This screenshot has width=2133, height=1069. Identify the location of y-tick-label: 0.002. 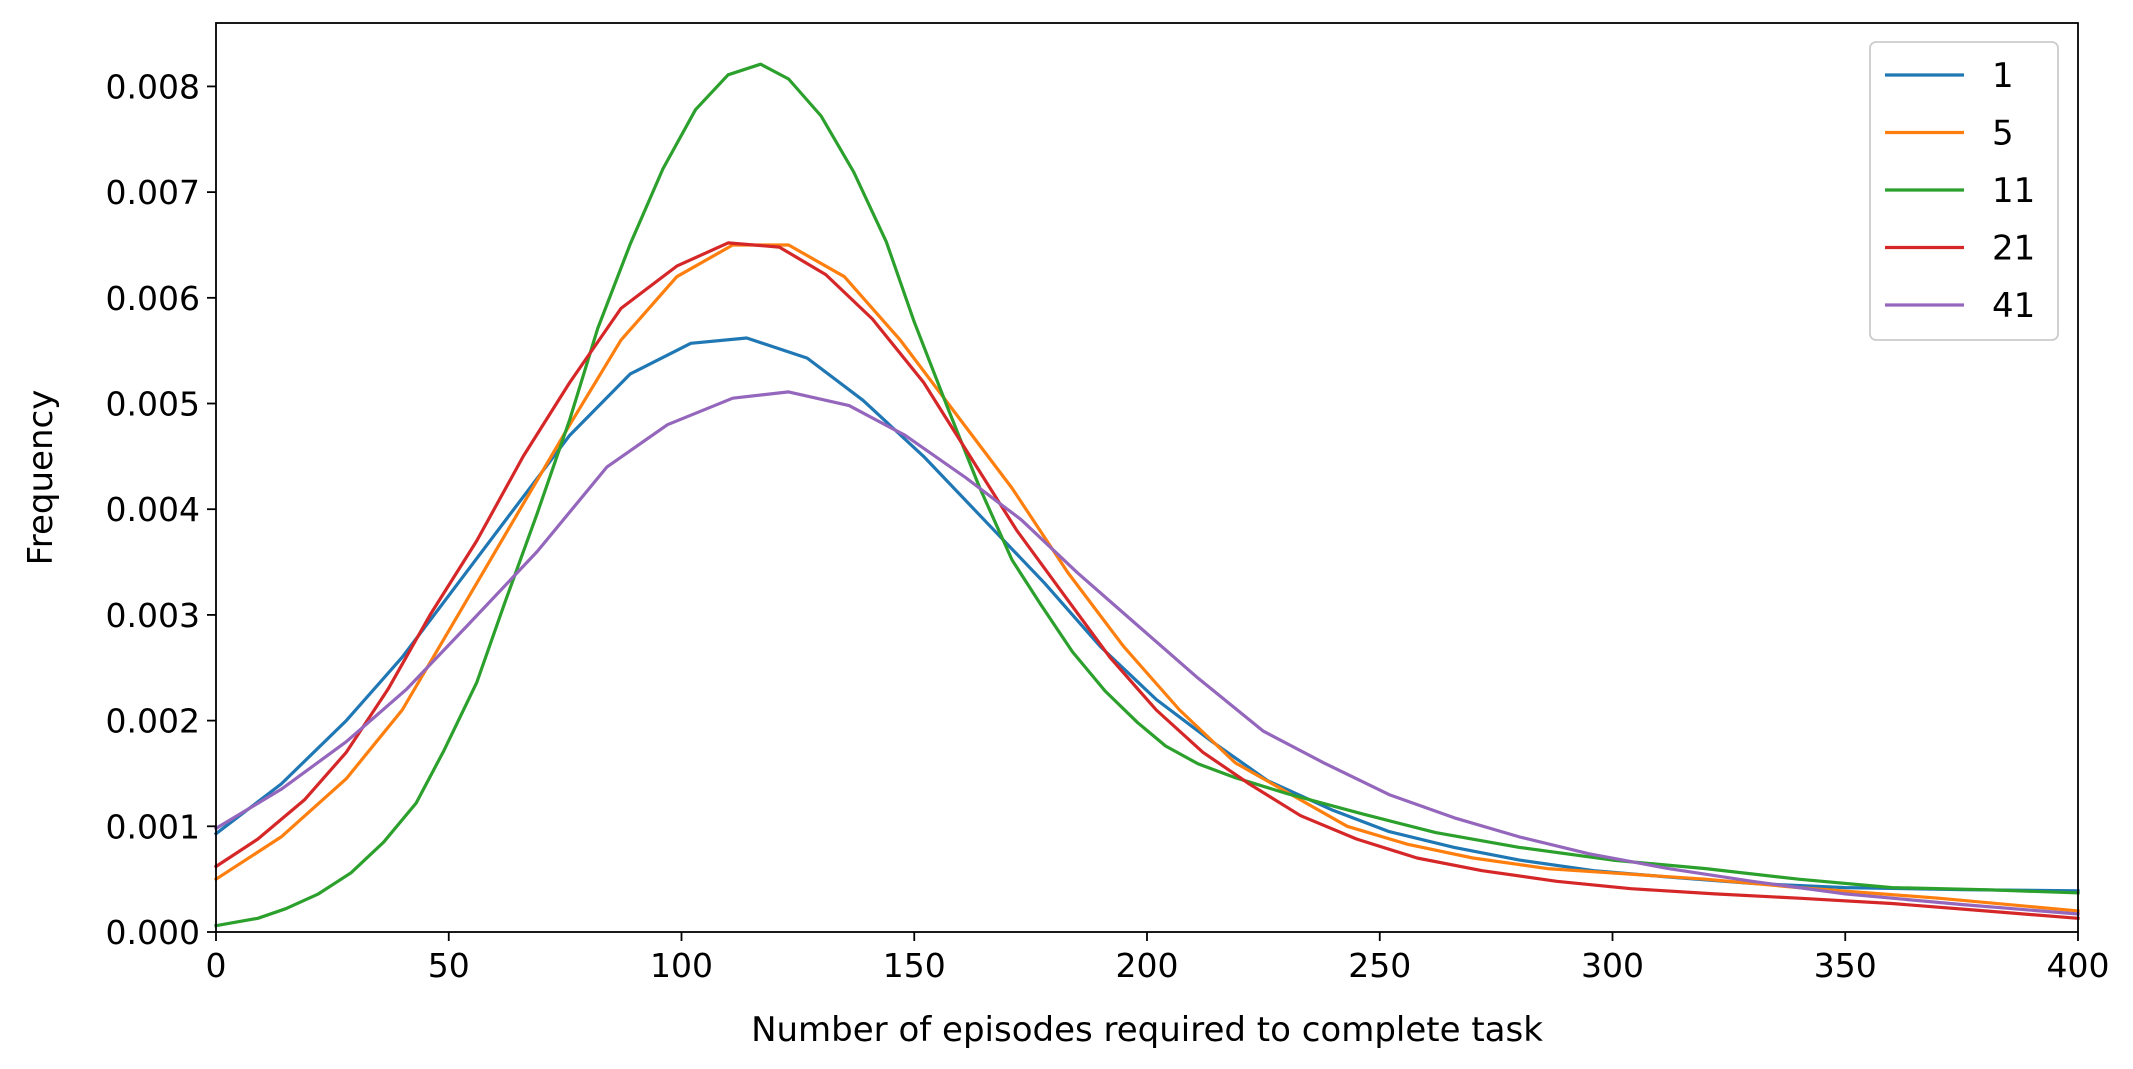
(153, 721).